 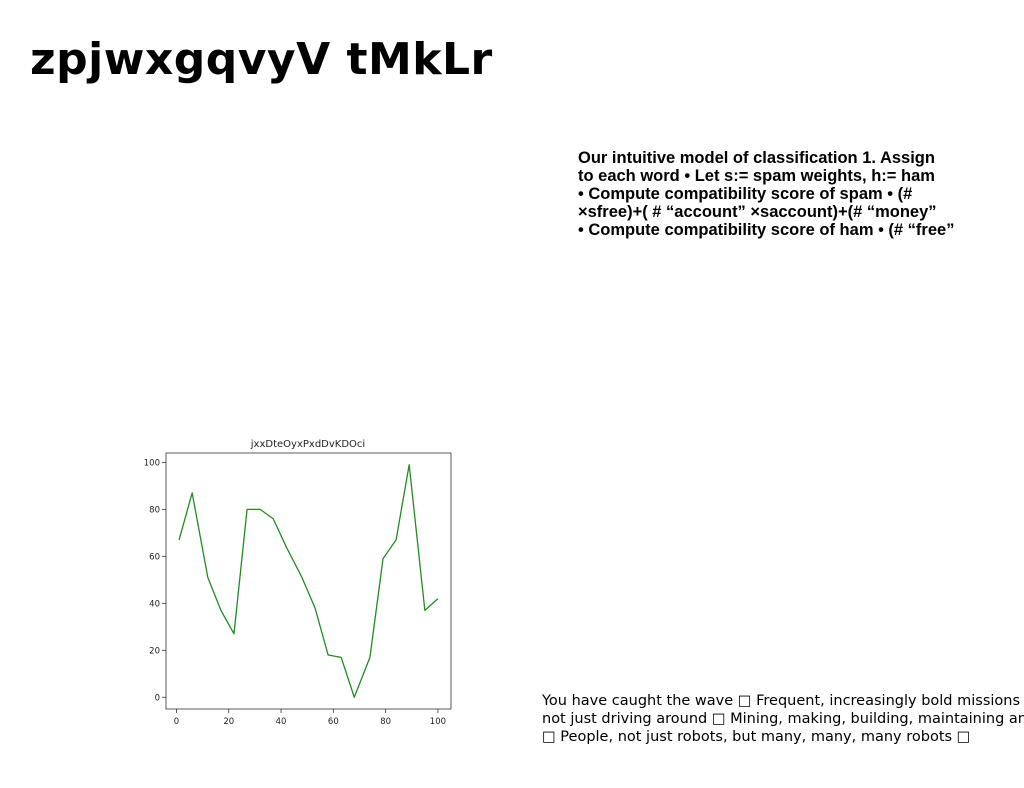 What do you see at coordinates (307, 444) in the screenshot?
I see `chart-title: jxxDteOyxPxdDvKDOci` at bounding box center [307, 444].